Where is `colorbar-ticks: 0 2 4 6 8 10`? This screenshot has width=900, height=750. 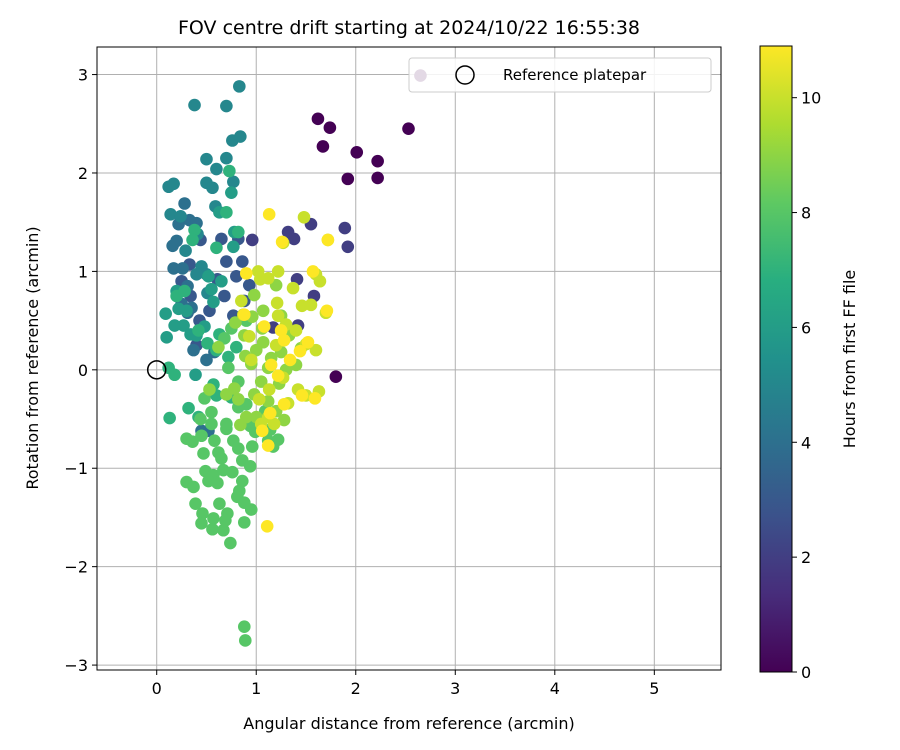 colorbar-ticks: 0 2 4 6 8 10 is located at coordinates (806, 385).